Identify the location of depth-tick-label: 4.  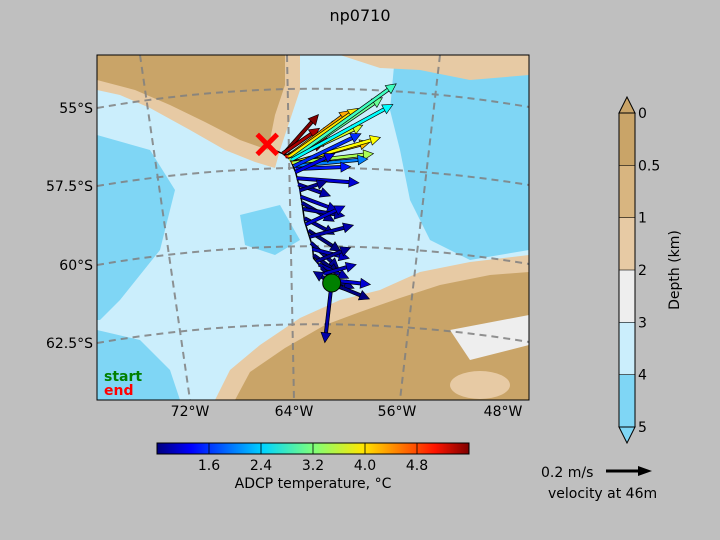
(642, 376).